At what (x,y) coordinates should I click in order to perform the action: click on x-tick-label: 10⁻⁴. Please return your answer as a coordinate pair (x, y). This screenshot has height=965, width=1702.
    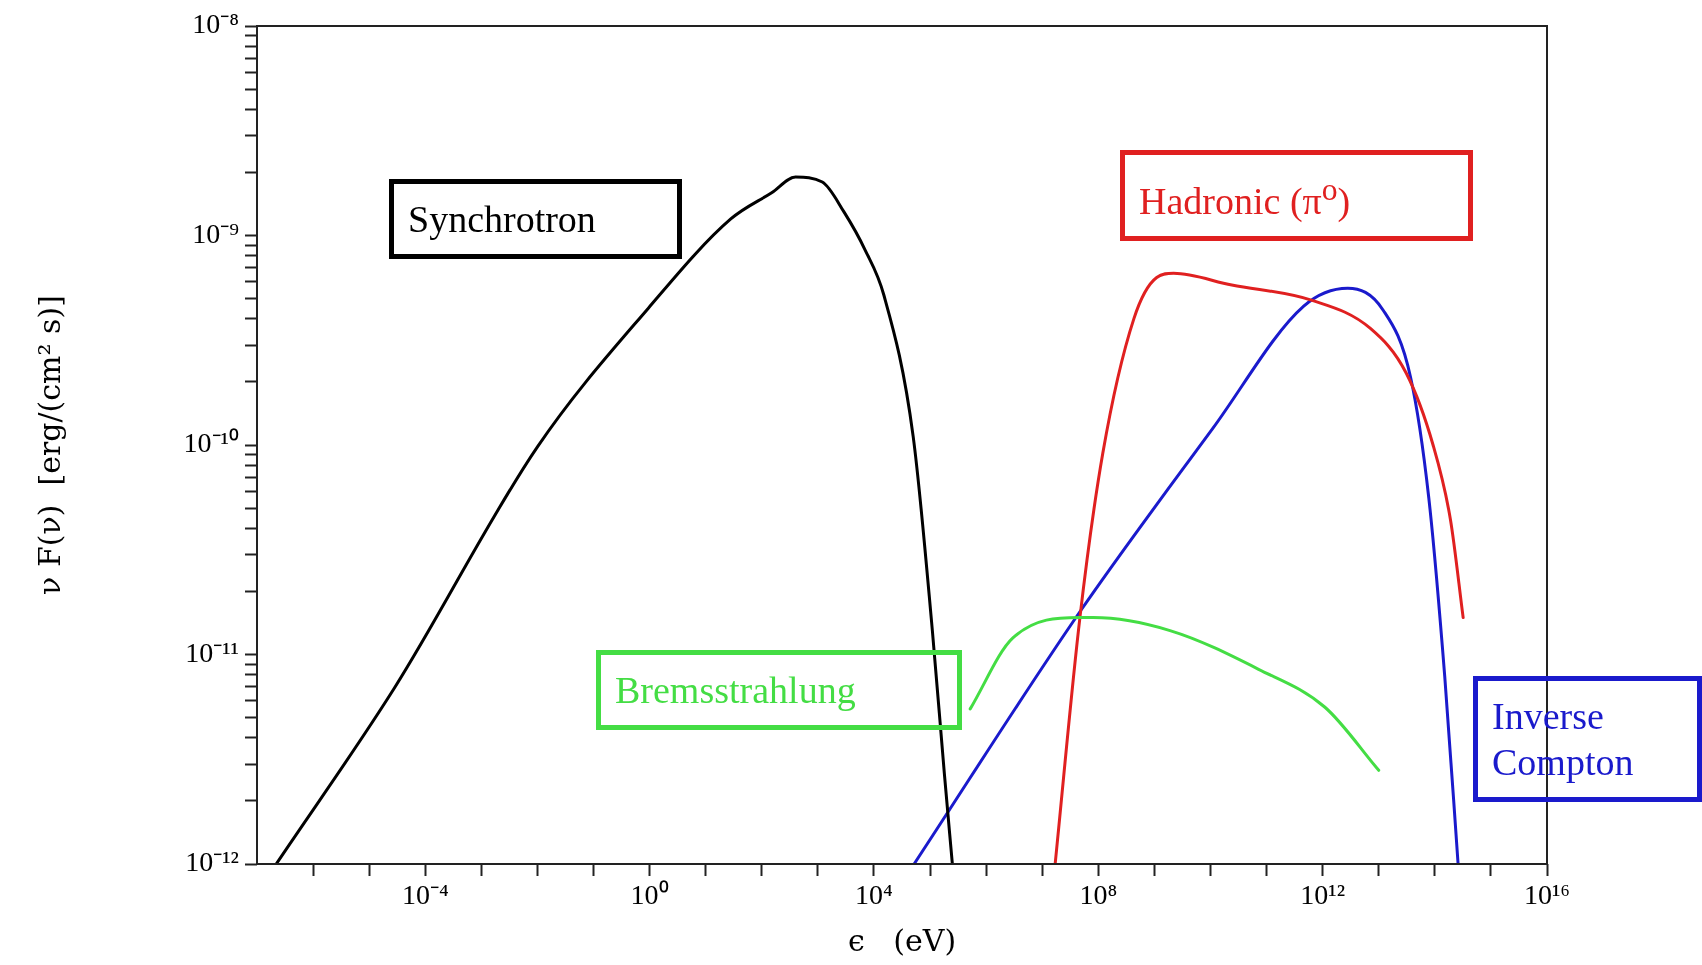
    Looking at the image, I should click on (425, 895).